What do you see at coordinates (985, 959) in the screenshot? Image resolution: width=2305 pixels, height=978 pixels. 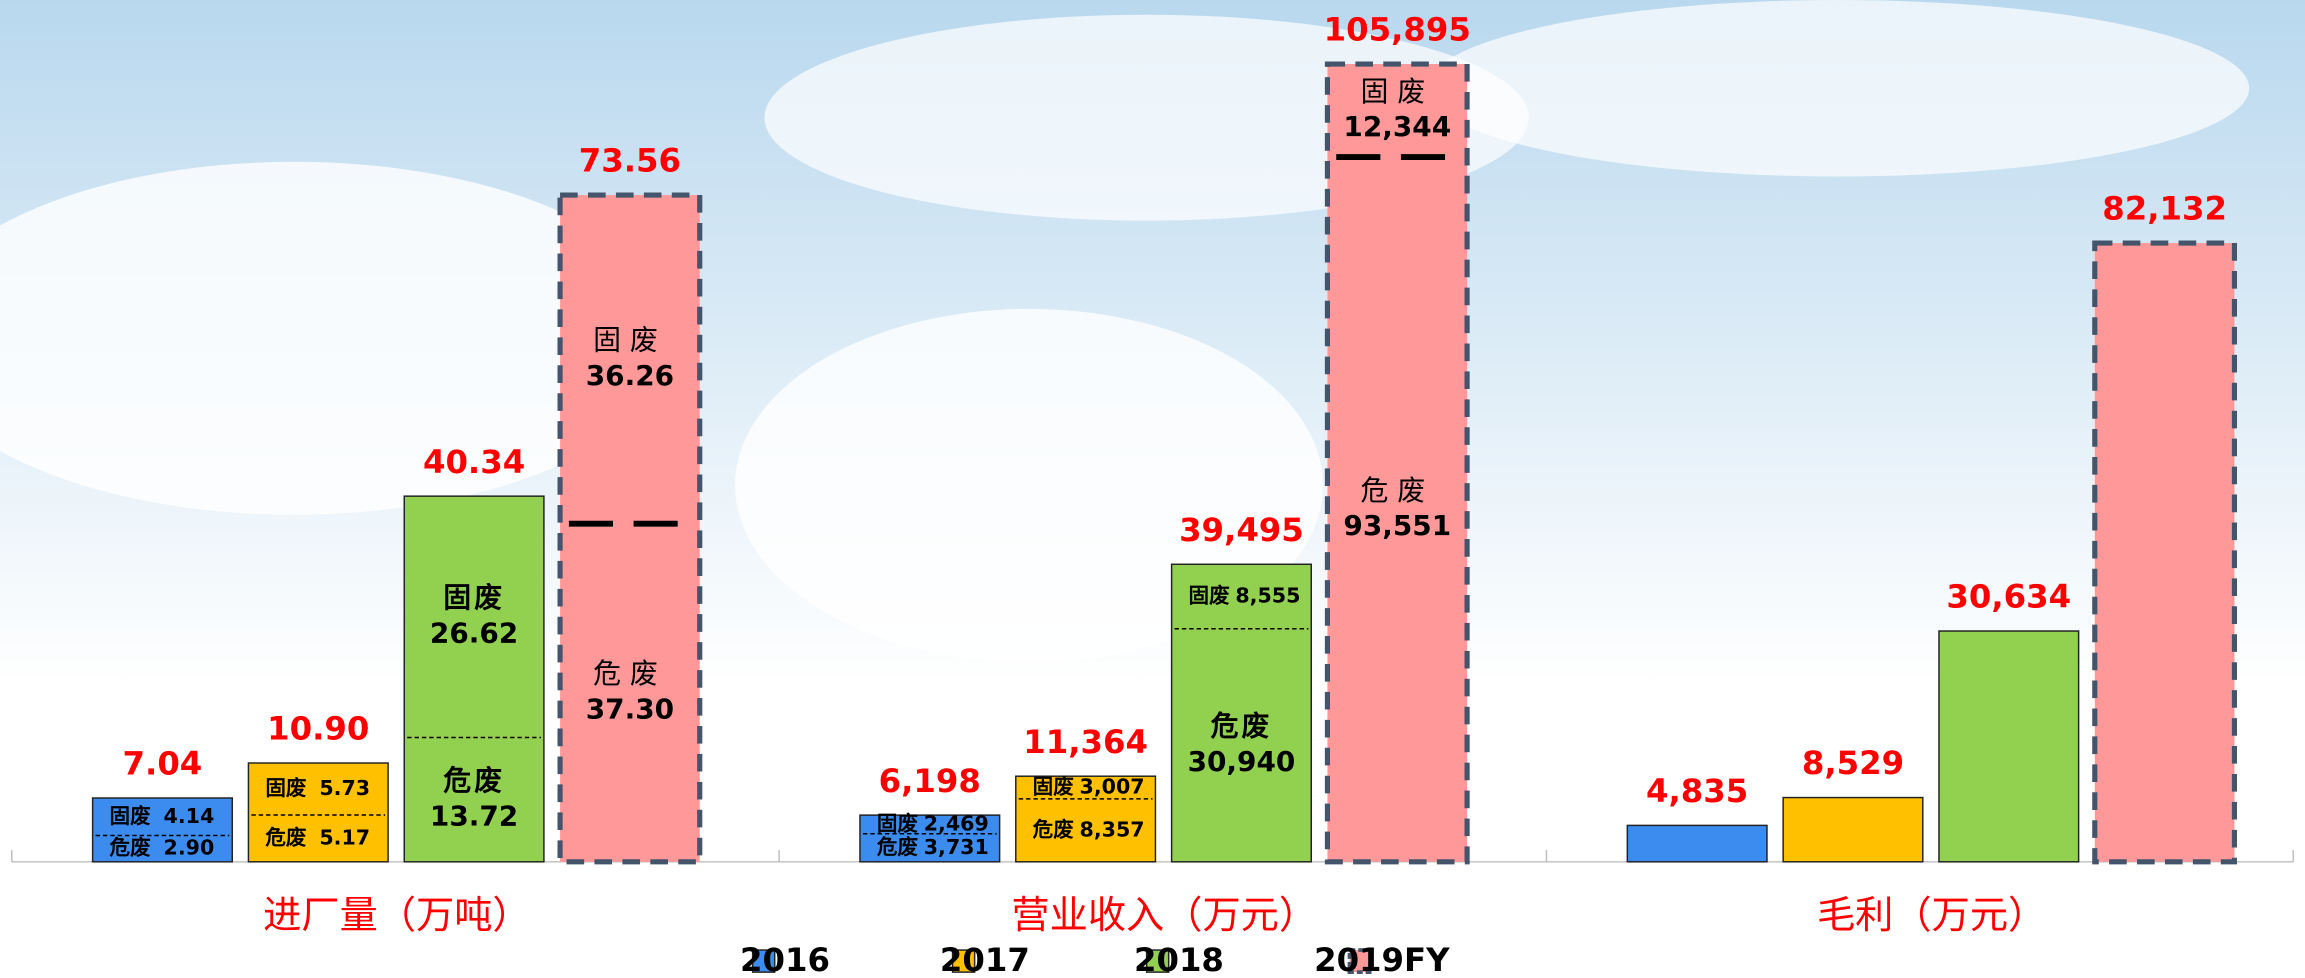 I see `legend-label: 2017` at bounding box center [985, 959].